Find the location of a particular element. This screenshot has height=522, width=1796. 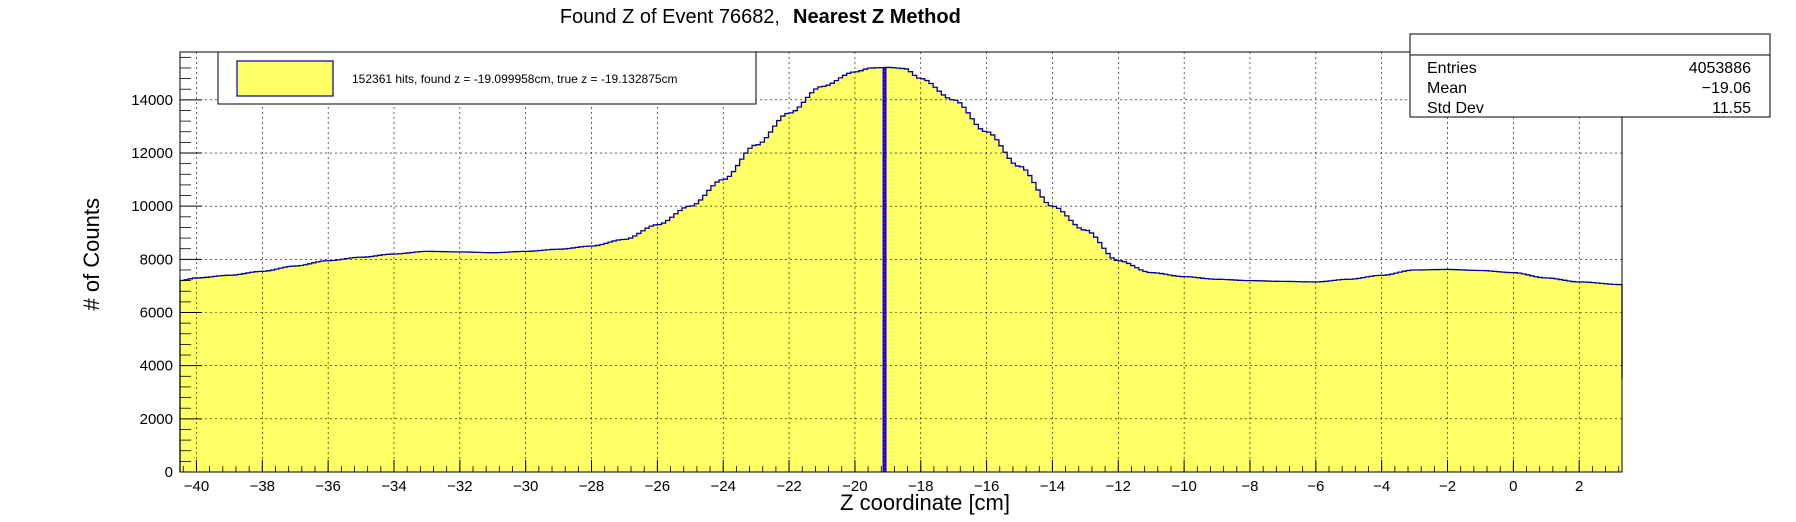

x-tick-label: −38 is located at coordinates (262, 486).